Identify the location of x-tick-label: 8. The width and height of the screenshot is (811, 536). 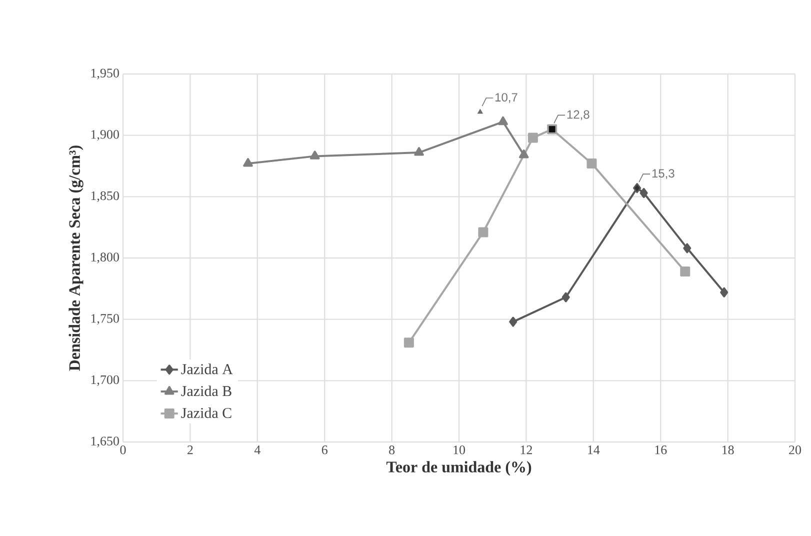
(392, 450).